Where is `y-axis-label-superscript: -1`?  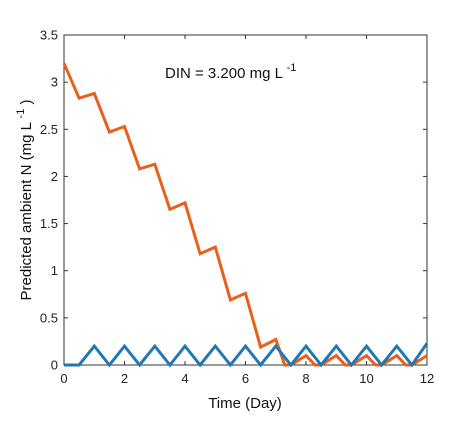
y-axis-label-superscript: -1 is located at coordinates (21, 114).